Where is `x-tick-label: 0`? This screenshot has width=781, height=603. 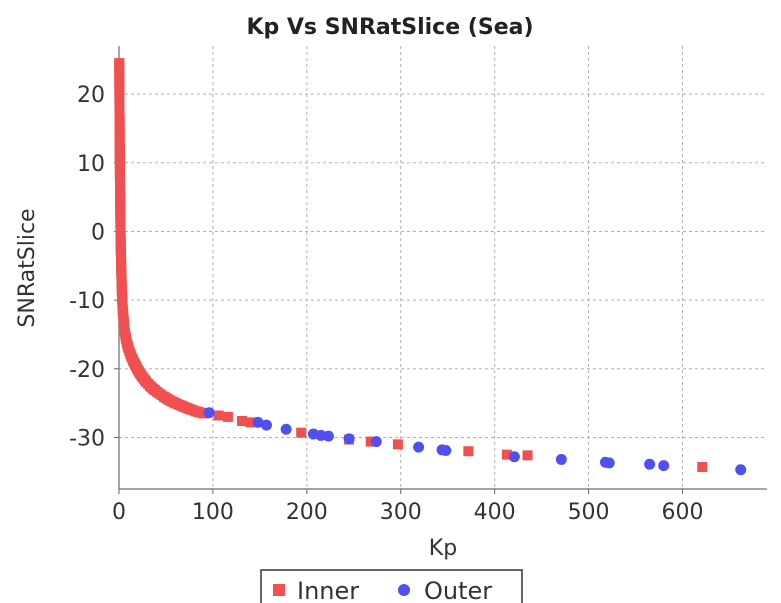 x-tick-label: 0 is located at coordinates (119, 512).